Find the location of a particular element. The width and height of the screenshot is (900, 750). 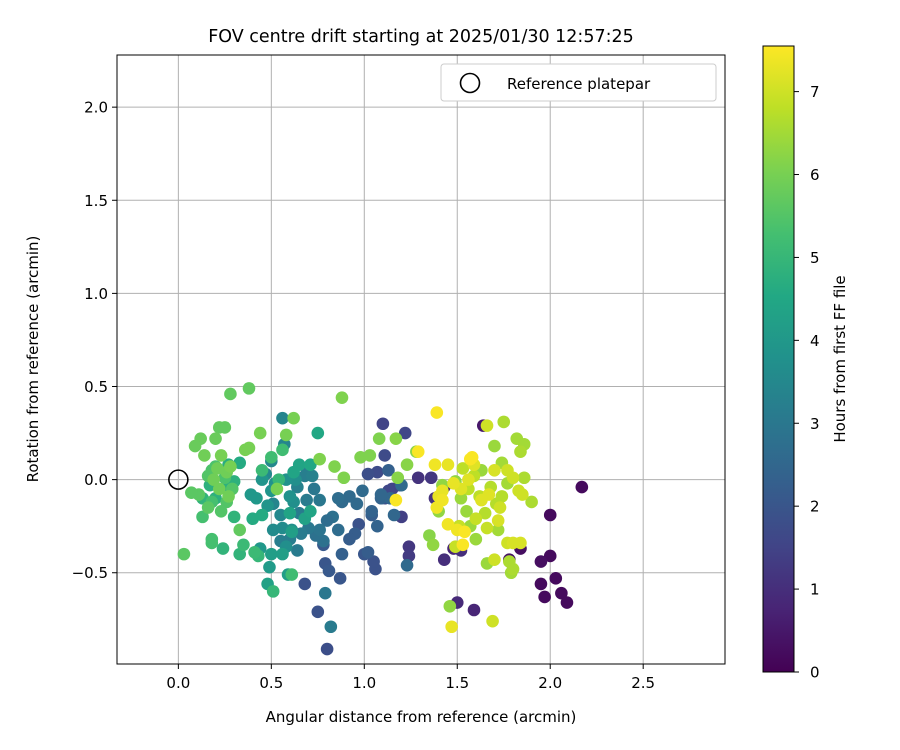

x-tick-label: 1.0 is located at coordinates (364, 683).